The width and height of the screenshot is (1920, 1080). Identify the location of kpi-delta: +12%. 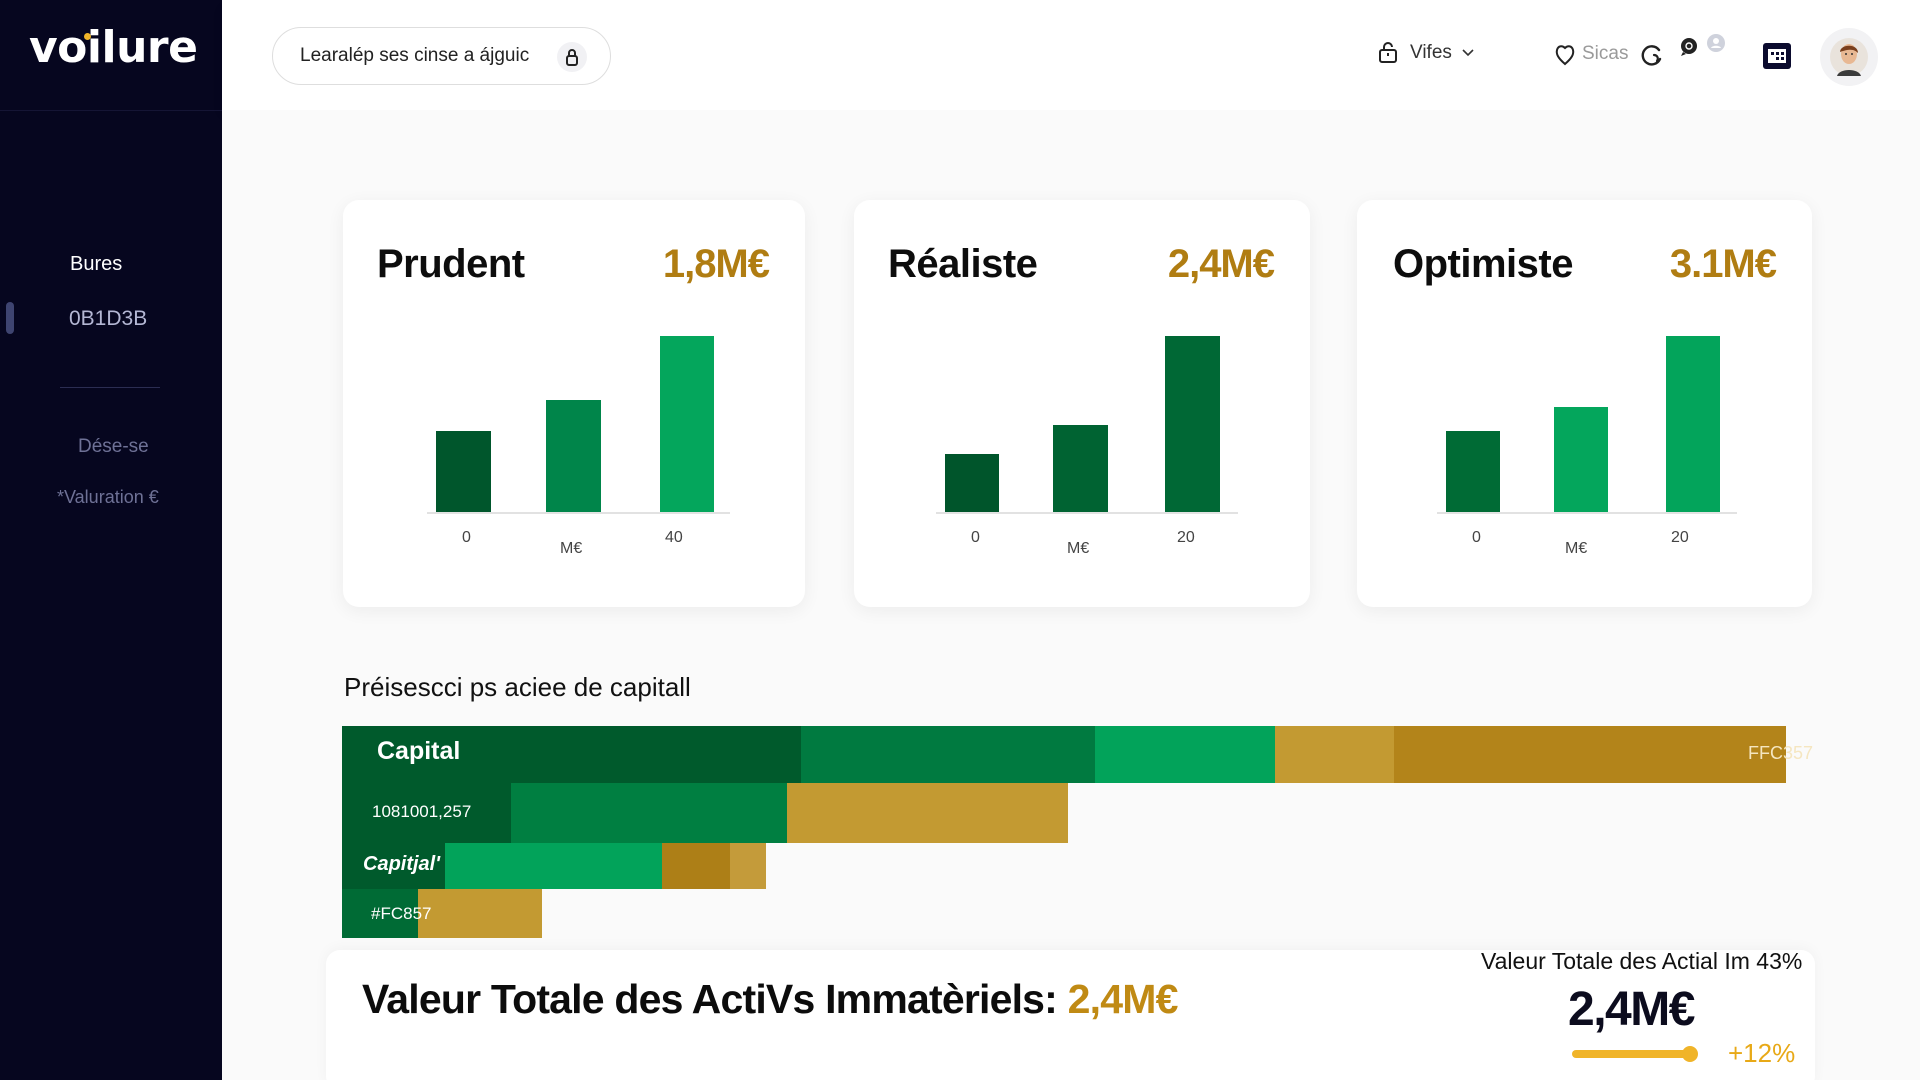
(1762, 1053).